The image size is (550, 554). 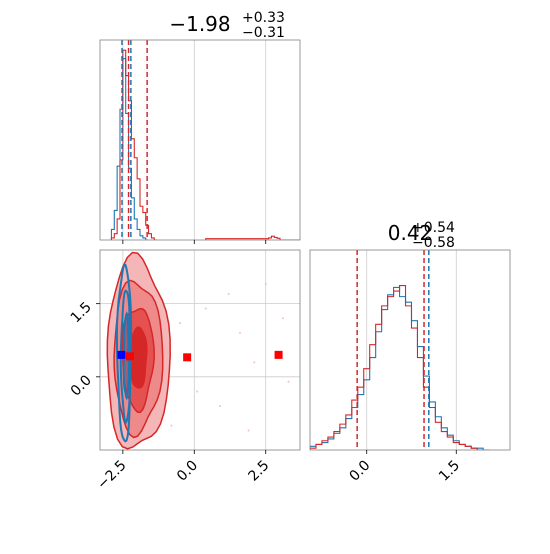 I want to click on title-lower-error: −0.31, so click(x=263, y=33).